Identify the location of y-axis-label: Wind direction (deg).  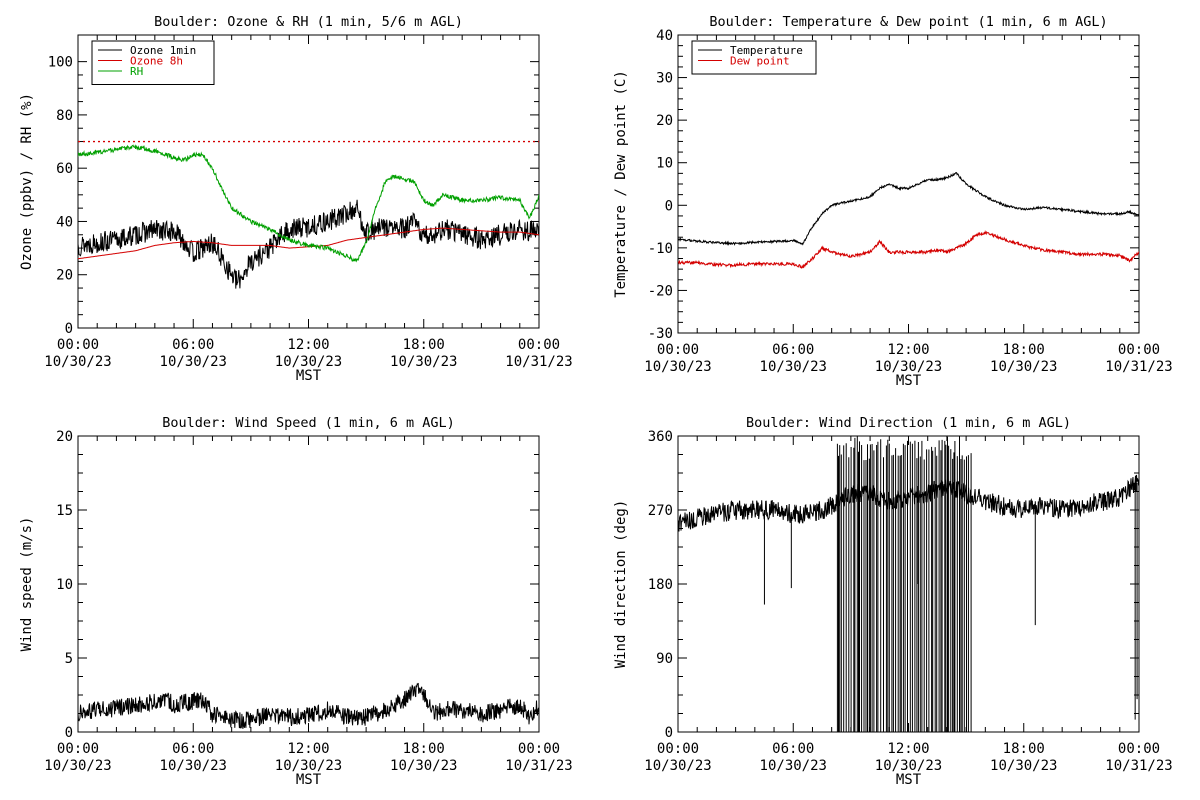
(621, 584).